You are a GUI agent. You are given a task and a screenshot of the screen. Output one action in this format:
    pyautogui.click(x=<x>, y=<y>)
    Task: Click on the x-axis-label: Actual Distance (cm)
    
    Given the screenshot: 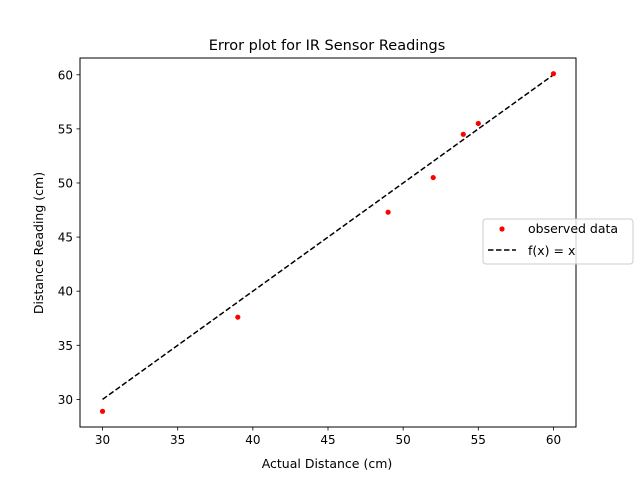 What is the action you would take?
    pyautogui.click(x=327, y=463)
    